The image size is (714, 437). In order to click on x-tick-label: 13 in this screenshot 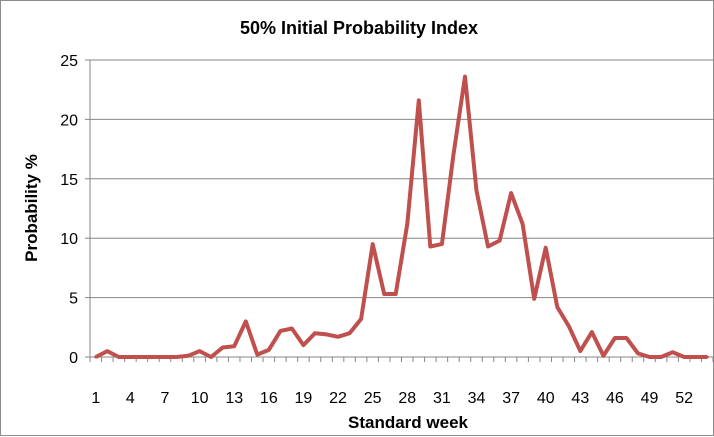, I will do `click(234, 398)`.